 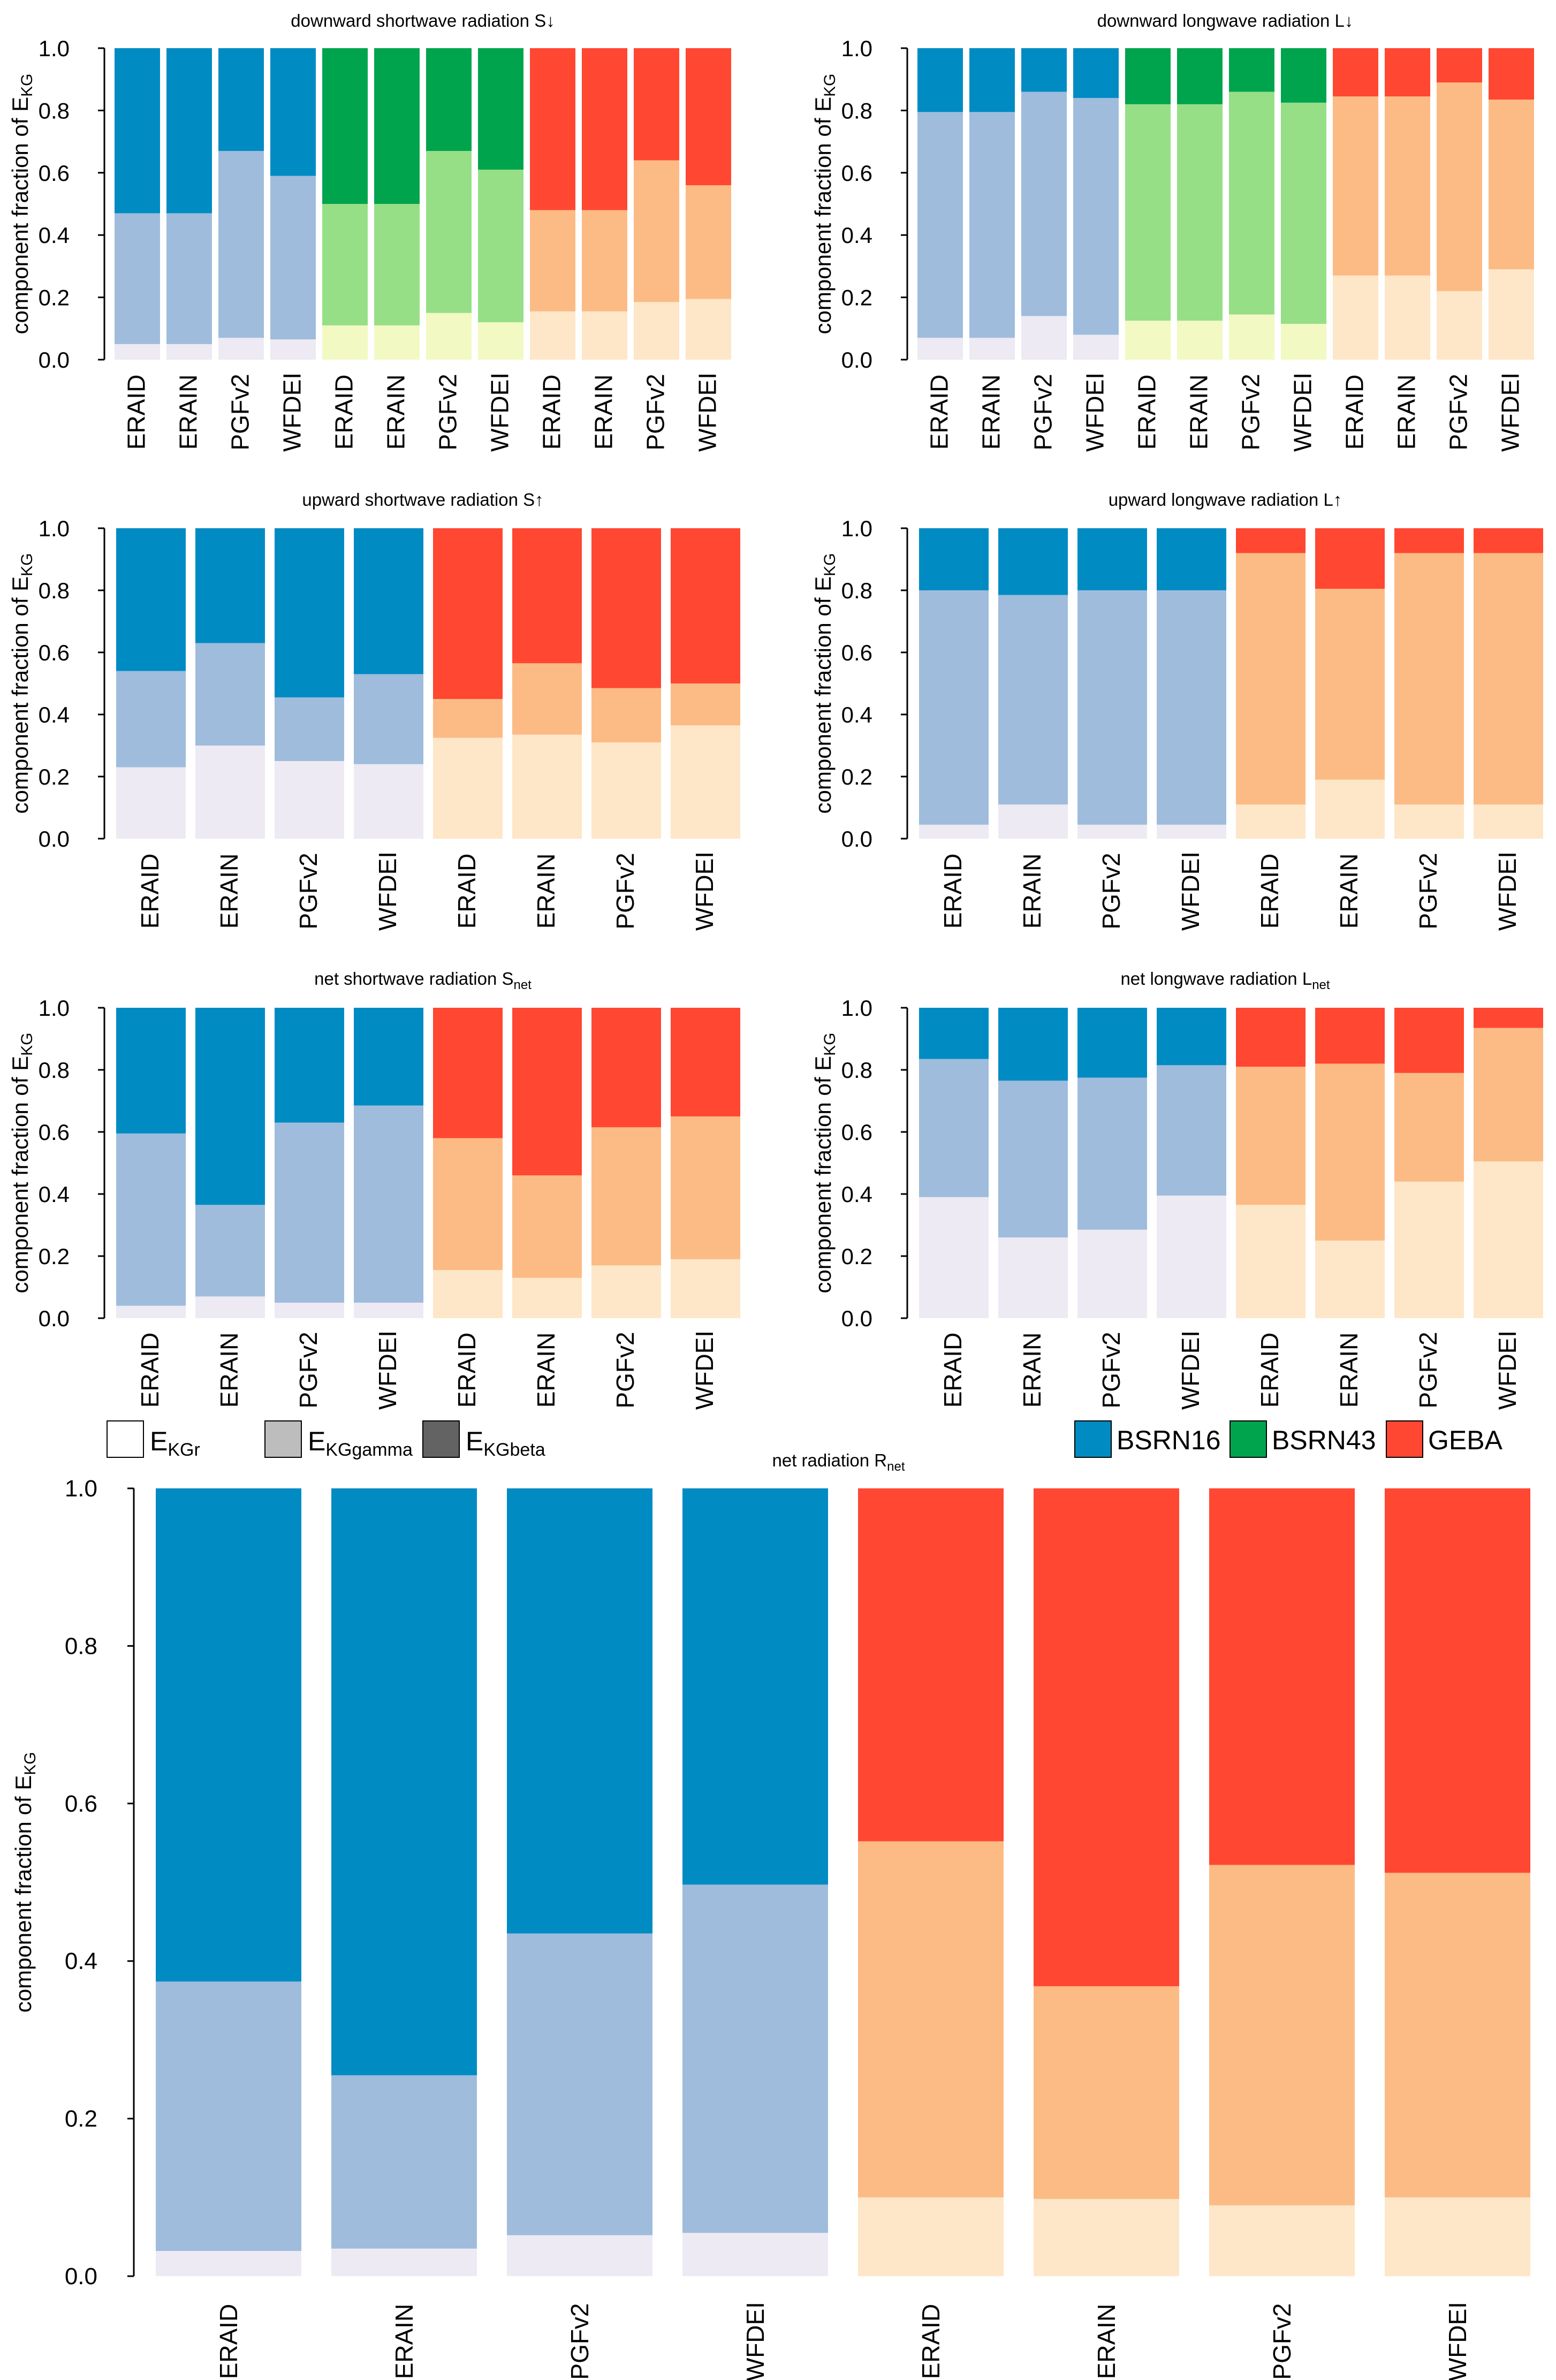 What do you see at coordinates (418, 500) in the screenshot?
I see `chart-title-main: upward shortwave radiation S` at bounding box center [418, 500].